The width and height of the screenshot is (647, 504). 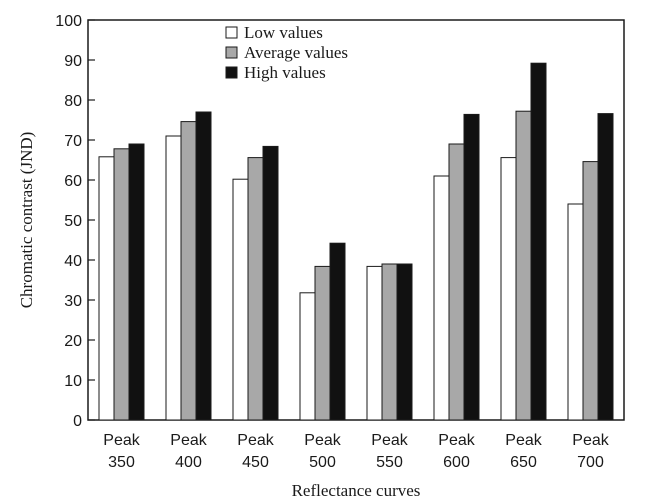 What do you see at coordinates (456, 440) in the screenshot?
I see `x-tick-label-5-0: Peak` at bounding box center [456, 440].